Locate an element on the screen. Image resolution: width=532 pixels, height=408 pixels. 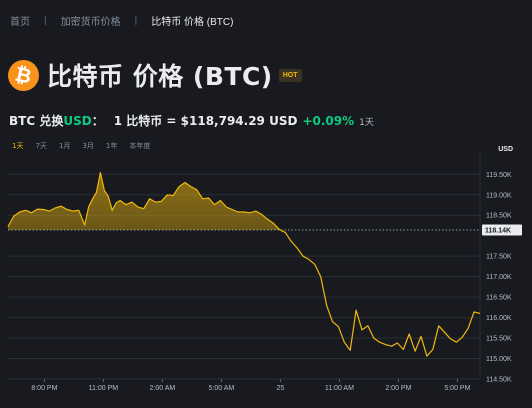
currency-selector: USD is located at coordinates (77, 121).